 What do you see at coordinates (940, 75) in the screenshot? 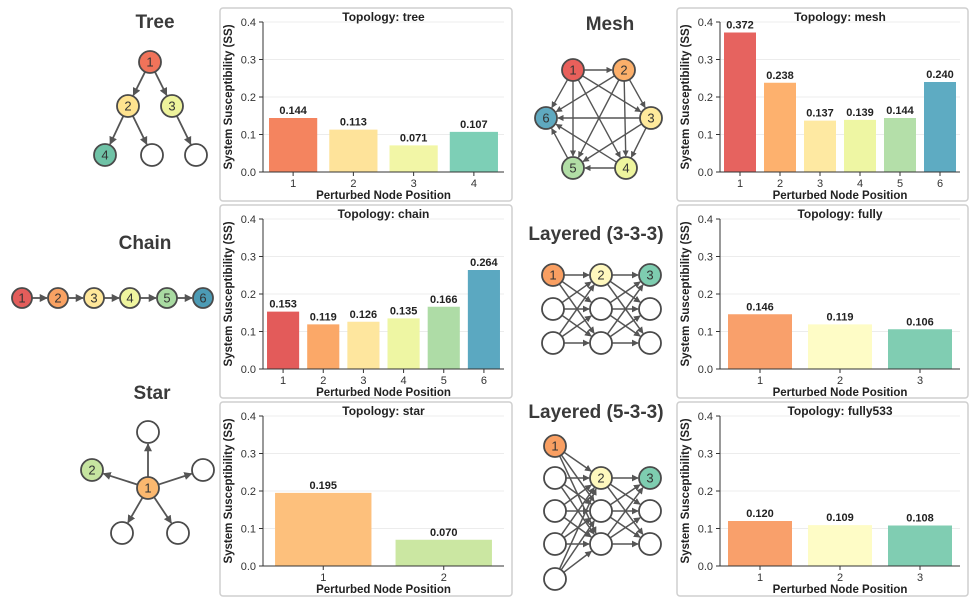
I see `bar-value-label: 0.240` at bounding box center [940, 75].